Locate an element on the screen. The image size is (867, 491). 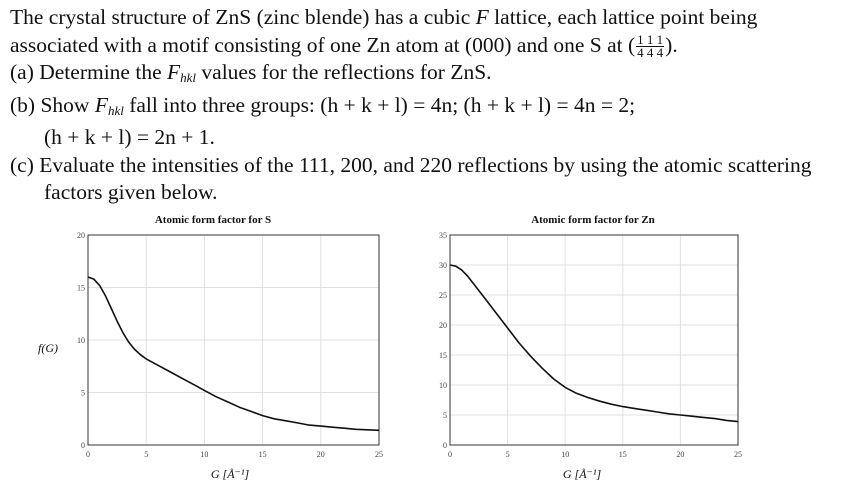
structure-factor-symbol-b: F is located at coordinates (101, 104).